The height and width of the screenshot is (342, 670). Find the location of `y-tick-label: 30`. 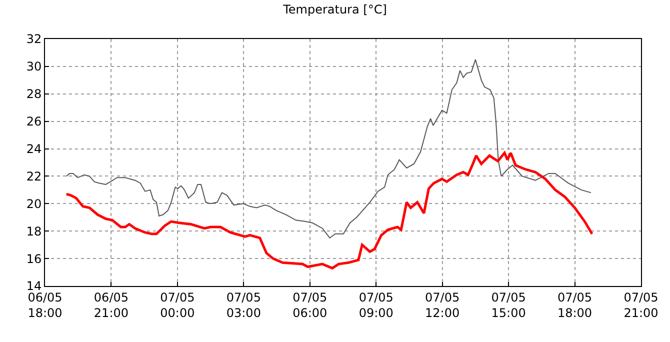

y-tick-label: 30 is located at coordinates (34, 67).